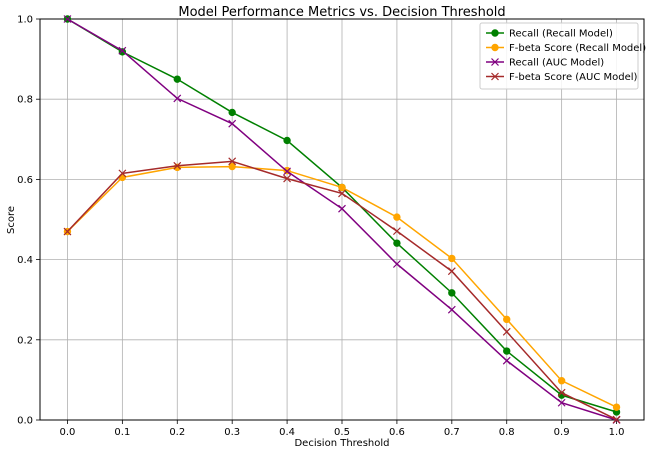 The height and width of the screenshot is (454, 650). I want to click on x-tick-label: 0.2, so click(177, 432).